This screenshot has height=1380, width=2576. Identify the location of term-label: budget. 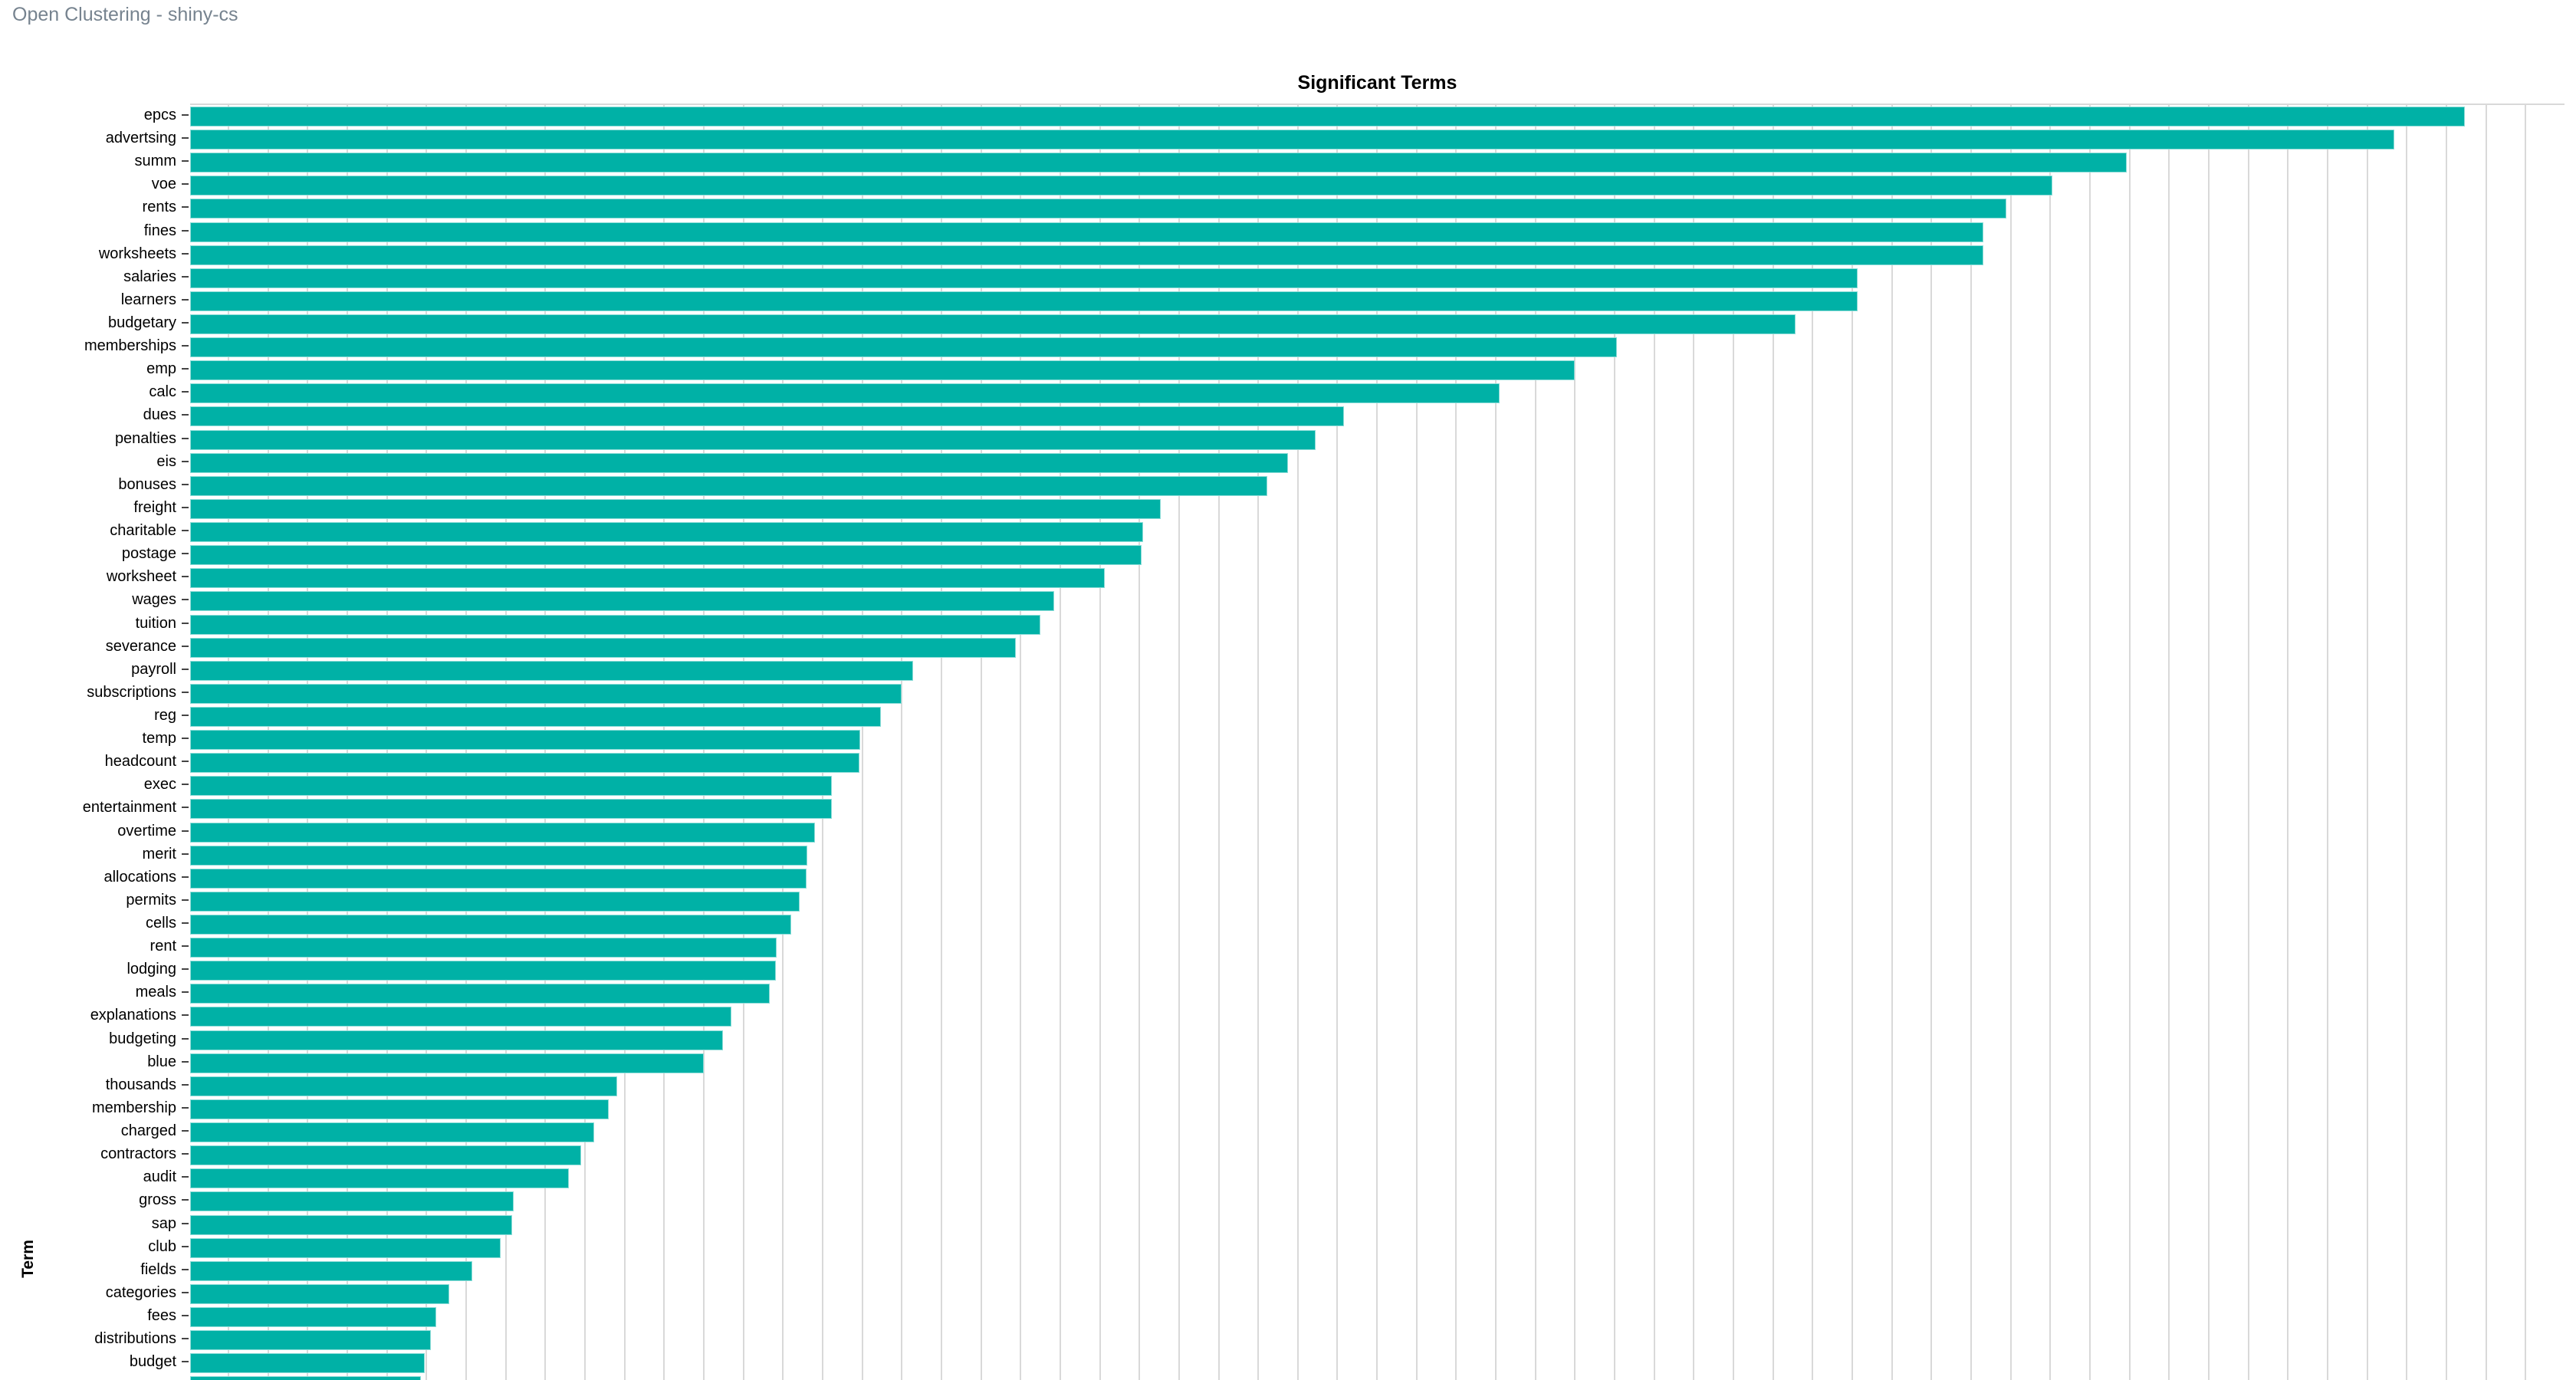
(88, 1362).